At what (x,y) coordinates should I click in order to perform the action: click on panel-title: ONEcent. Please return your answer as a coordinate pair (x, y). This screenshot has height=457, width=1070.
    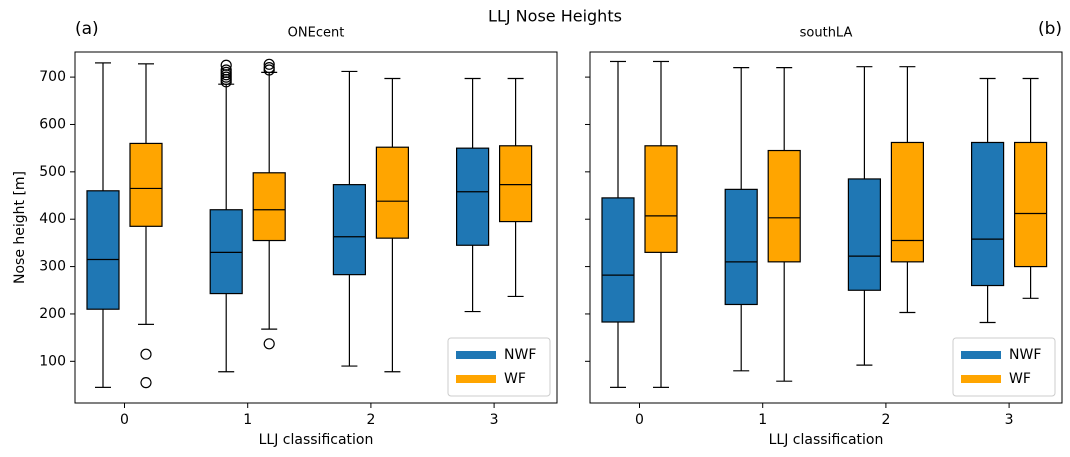
    Looking at the image, I should click on (316, 33).